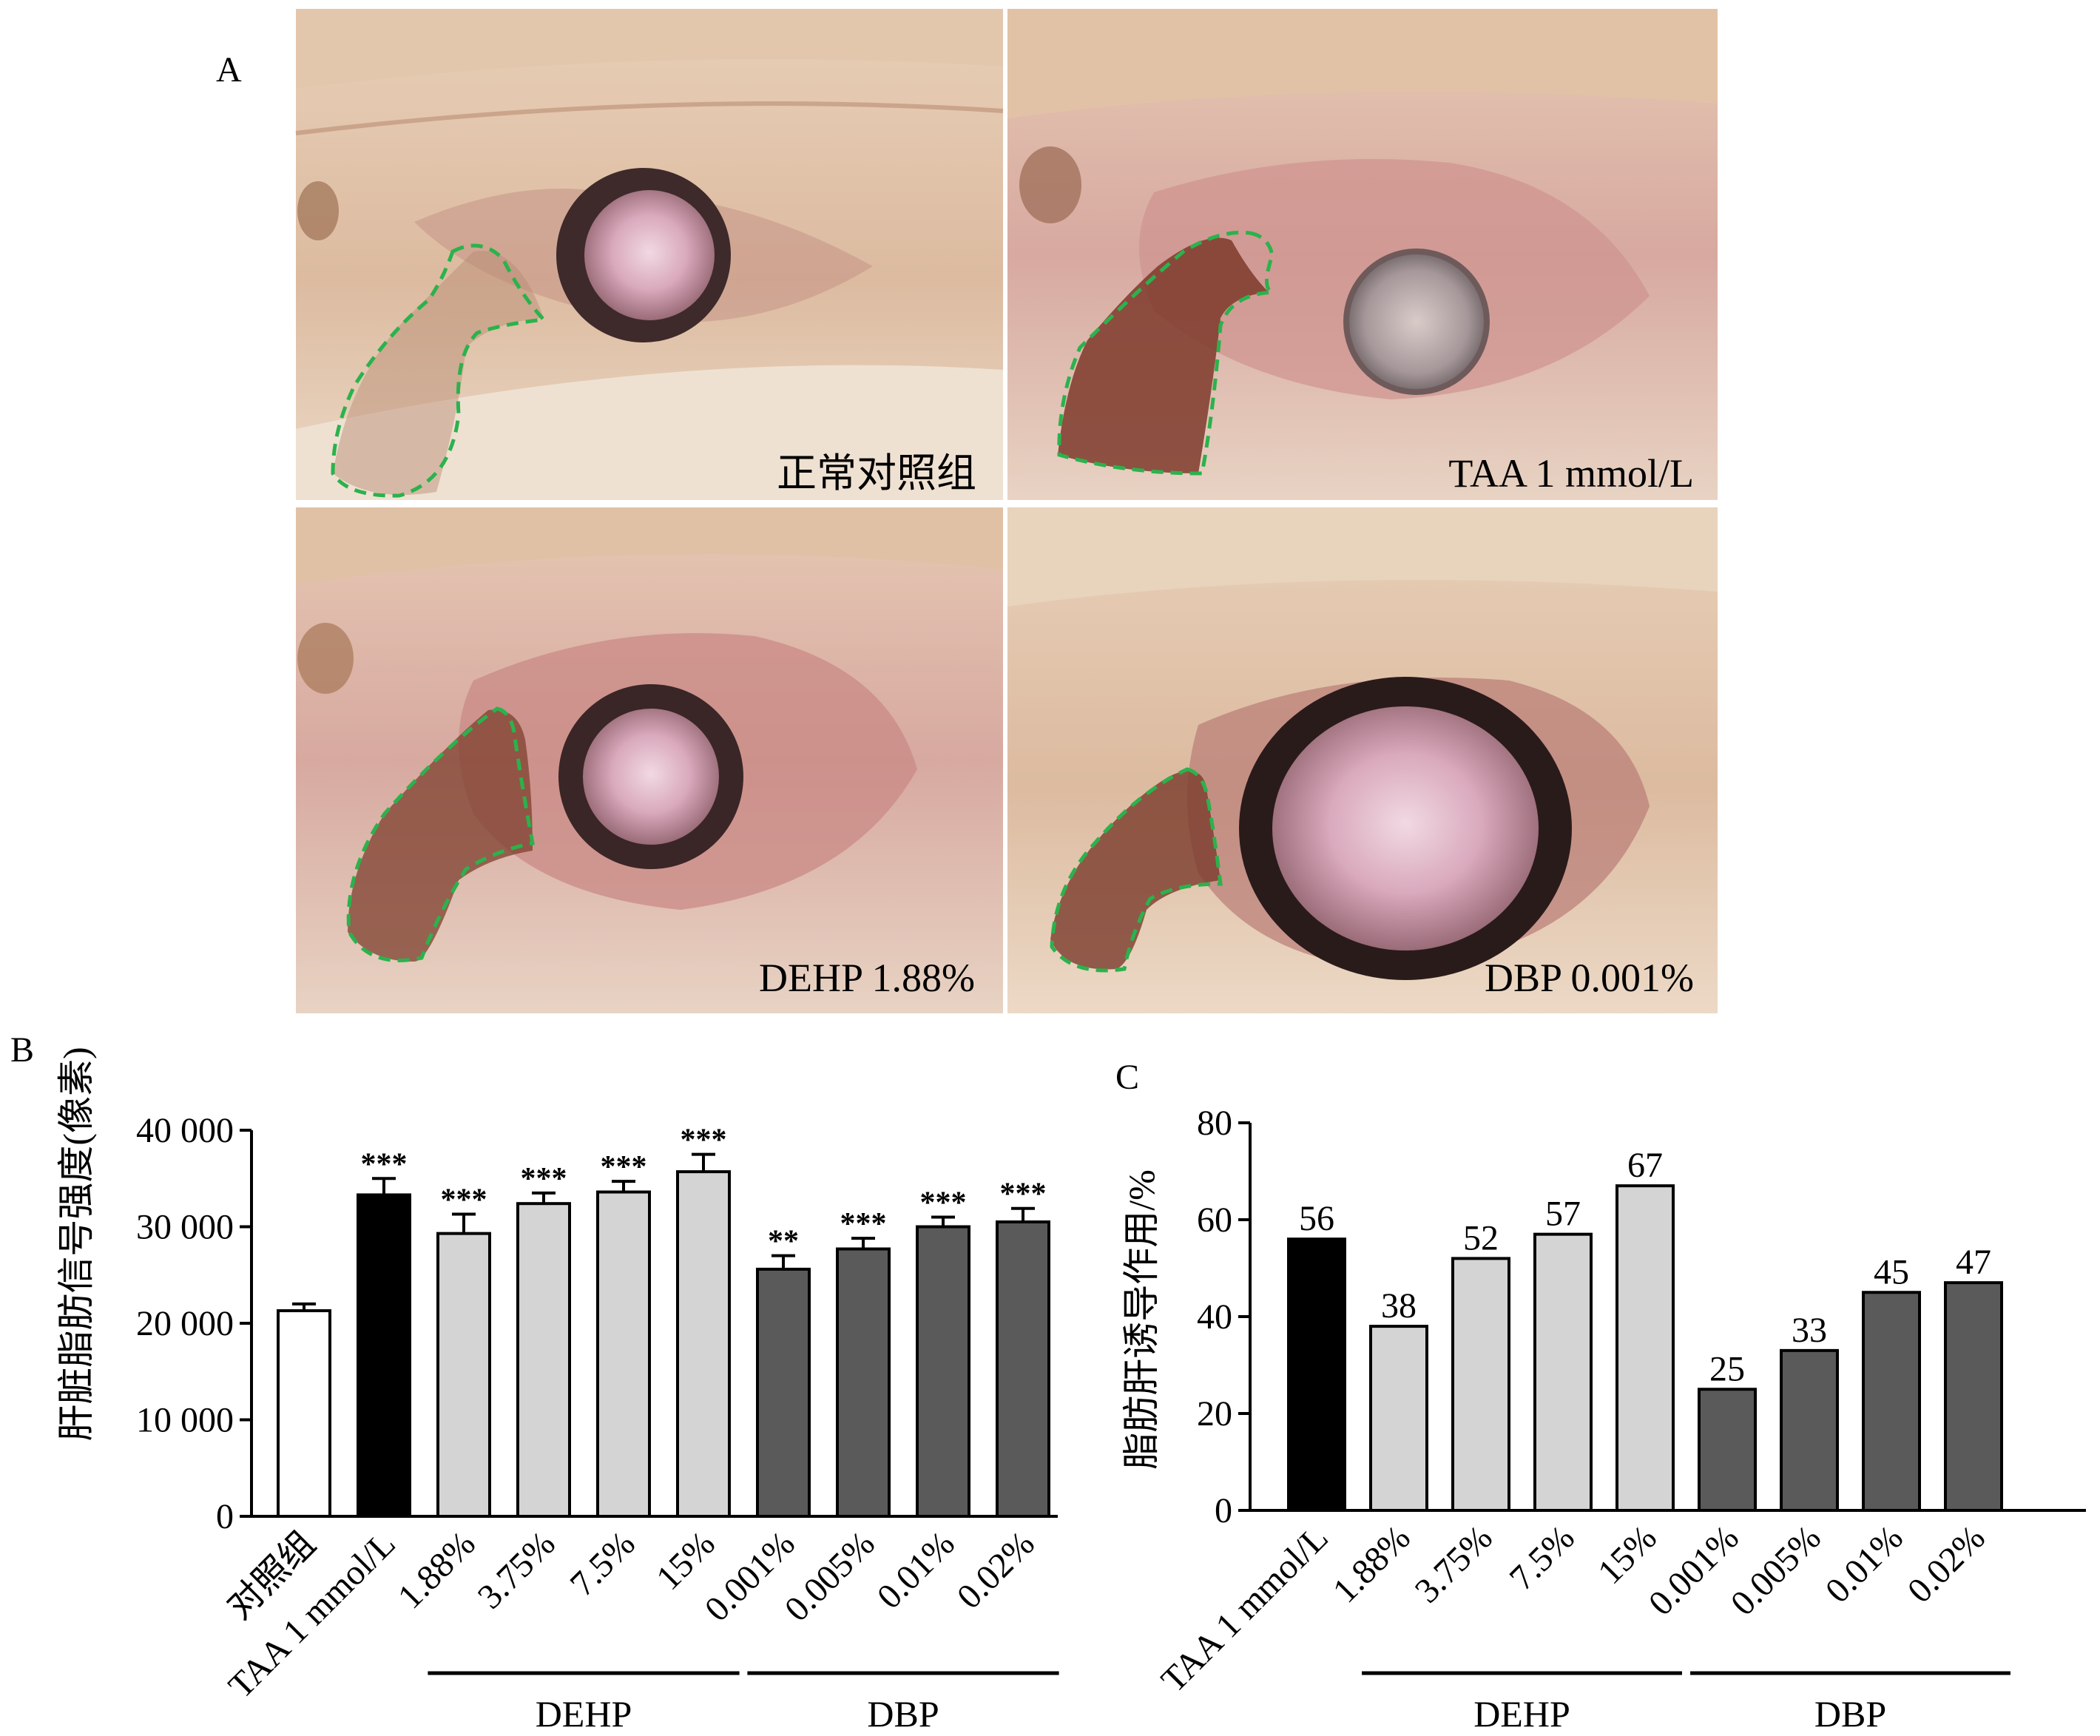  What do you see at coordinates (229, 69) in the screenshot?
I see `panel-a-letter: A` at bounding box center [229, 69].